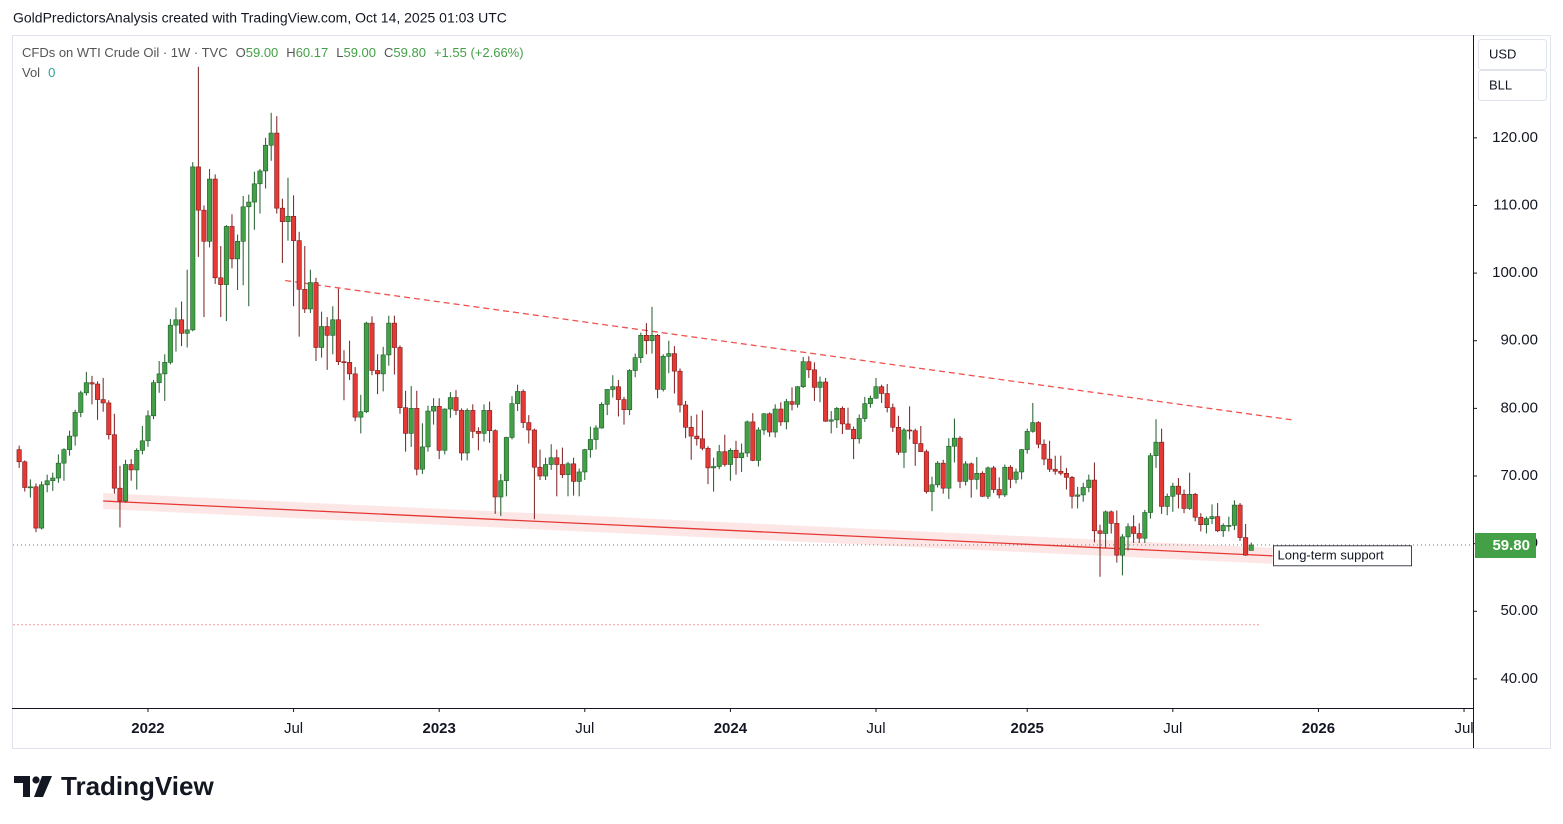 Image resolution: width=1563 pixels, height=824 pixels. Describe the element at coordinates (1519, 340) in the screenshot. I see `y-tick-label: 90.00` at that location.